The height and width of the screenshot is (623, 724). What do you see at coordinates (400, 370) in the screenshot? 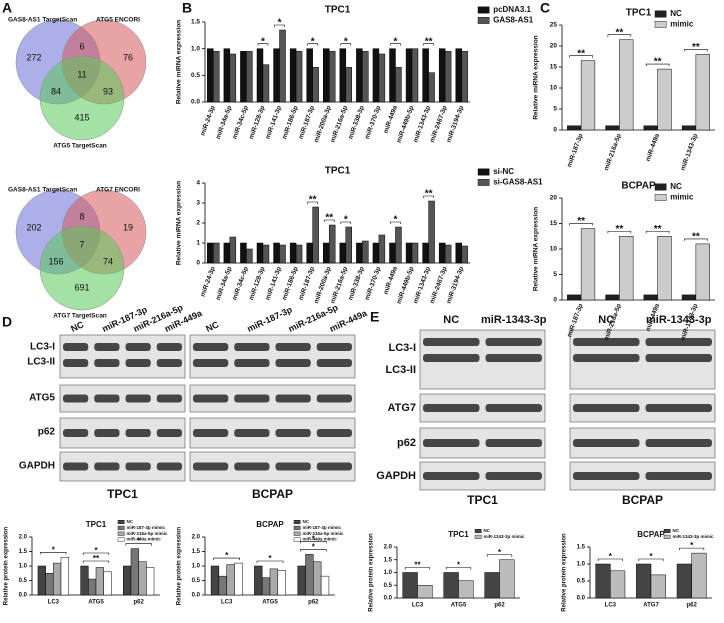
I see `blot-row-label: LC3-II` at bounding box center [400, 370].